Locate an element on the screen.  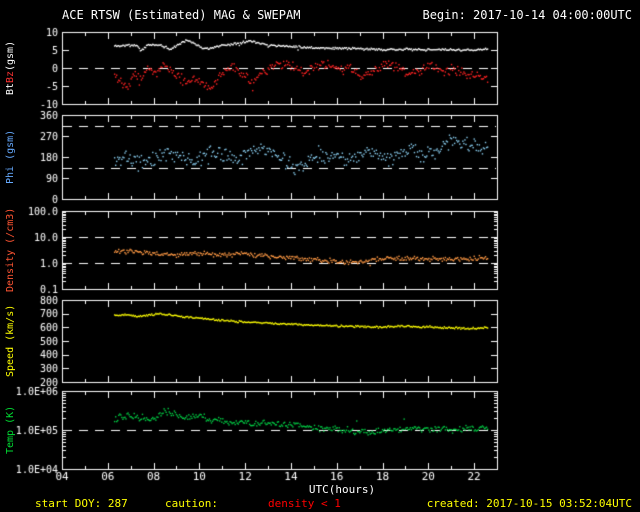
y-axis-label-speed: Speed (km/s) is located at coordinates (11, 341).